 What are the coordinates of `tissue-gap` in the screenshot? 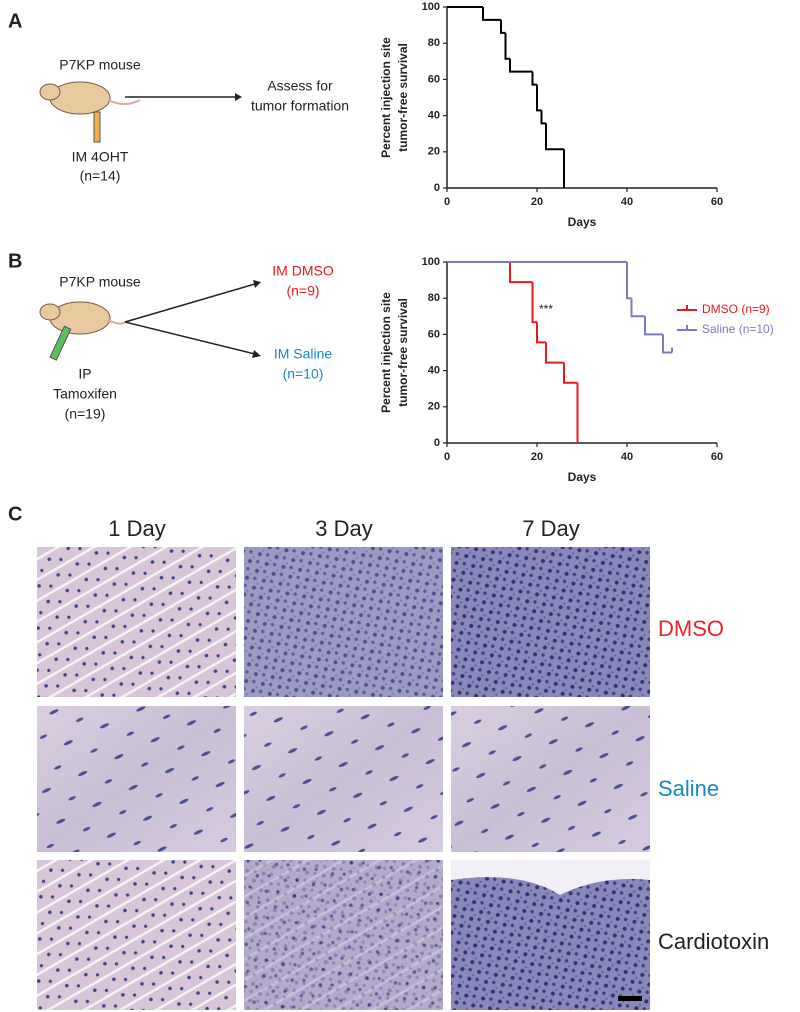 It's located at (550, 877).